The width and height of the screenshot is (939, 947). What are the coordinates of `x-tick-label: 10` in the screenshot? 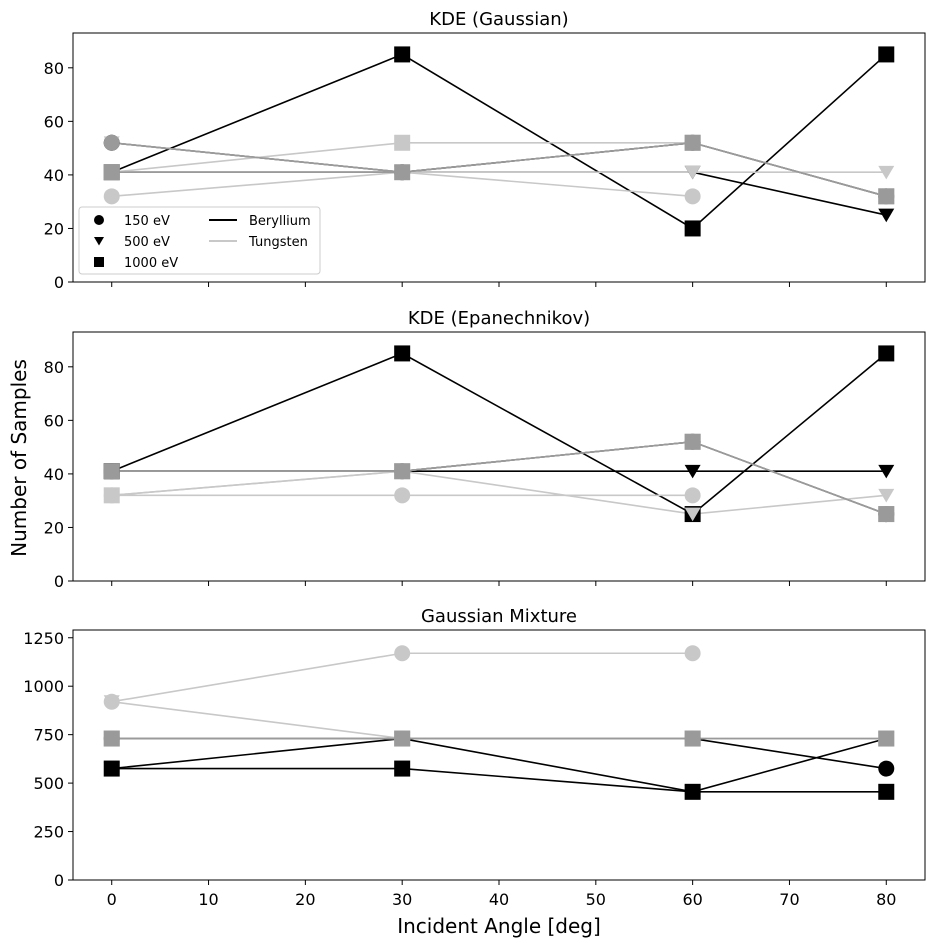 It's located at (208, 899).